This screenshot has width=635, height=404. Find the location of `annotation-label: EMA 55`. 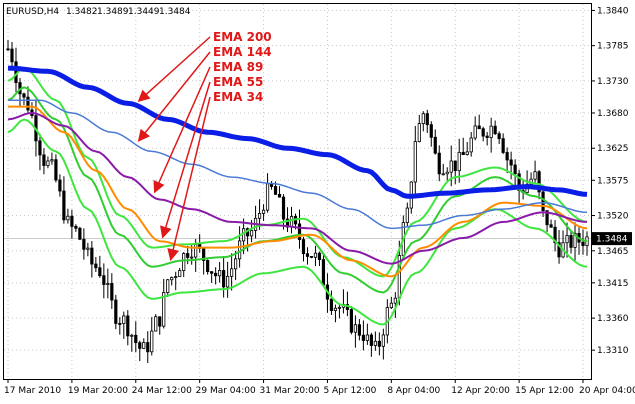

annotation-label: EMA 55 is located at coordinates (238, 82).